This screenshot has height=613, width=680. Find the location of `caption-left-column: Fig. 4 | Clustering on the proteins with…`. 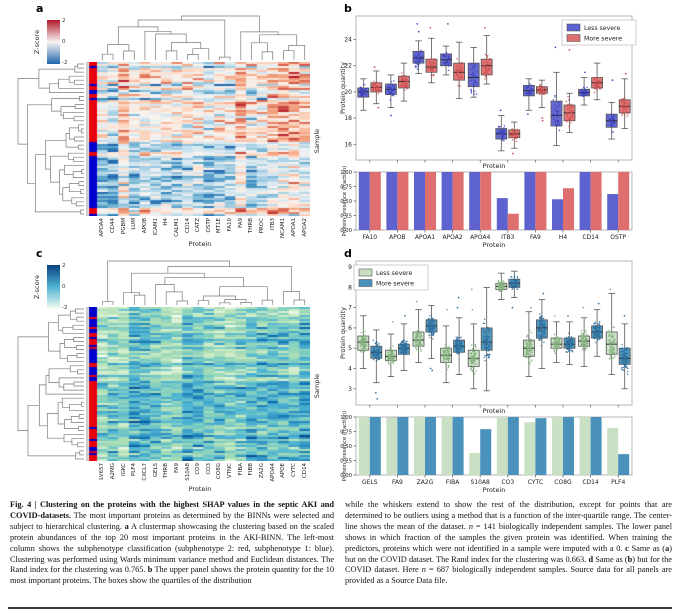

caption-left-column: Fig. 4 | Clustering on the proteins with… is located at coordinates (172, 554).